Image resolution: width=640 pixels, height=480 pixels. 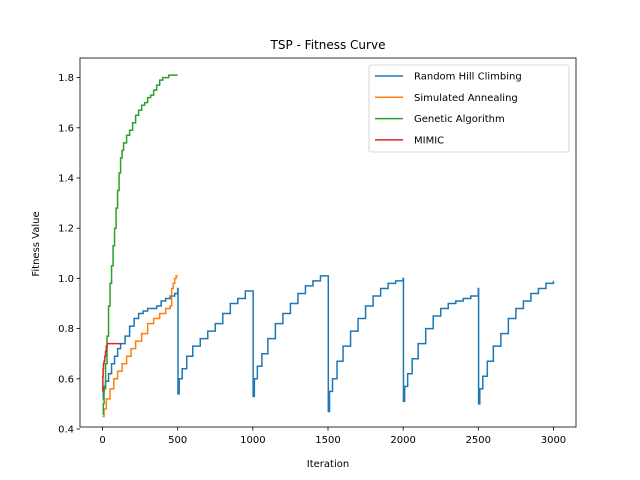 I want to click on y-tick-label-2: 0.8, so click(x=66, y=329).